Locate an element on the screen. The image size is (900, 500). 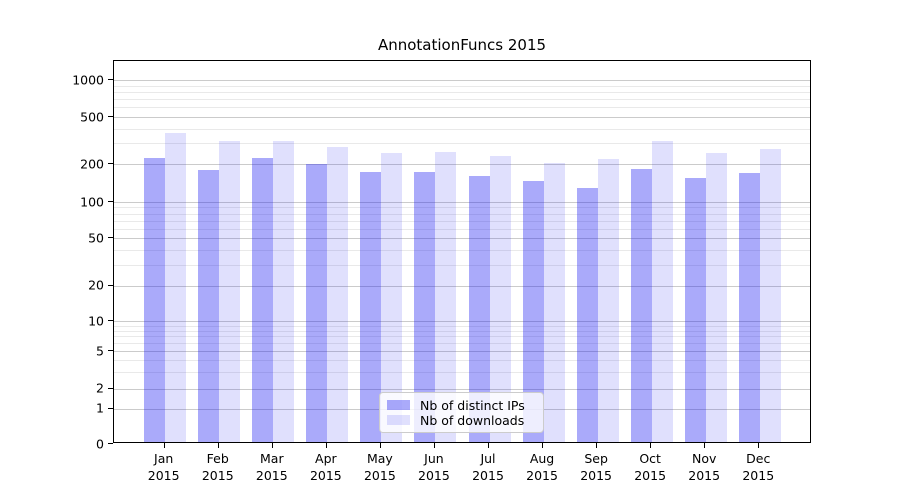
legend-label-downloads: Nb of downloads is located at coordinates (472, 420).